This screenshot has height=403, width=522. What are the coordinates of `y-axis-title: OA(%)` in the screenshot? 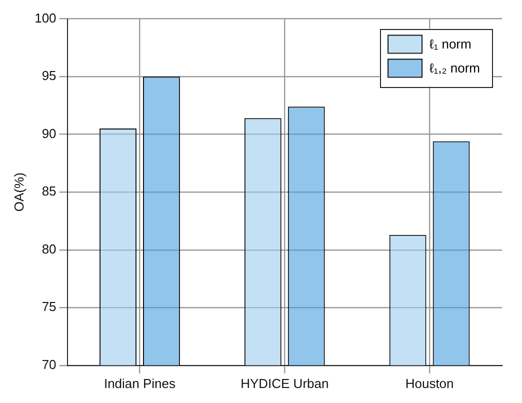 It's located at (18, 192).